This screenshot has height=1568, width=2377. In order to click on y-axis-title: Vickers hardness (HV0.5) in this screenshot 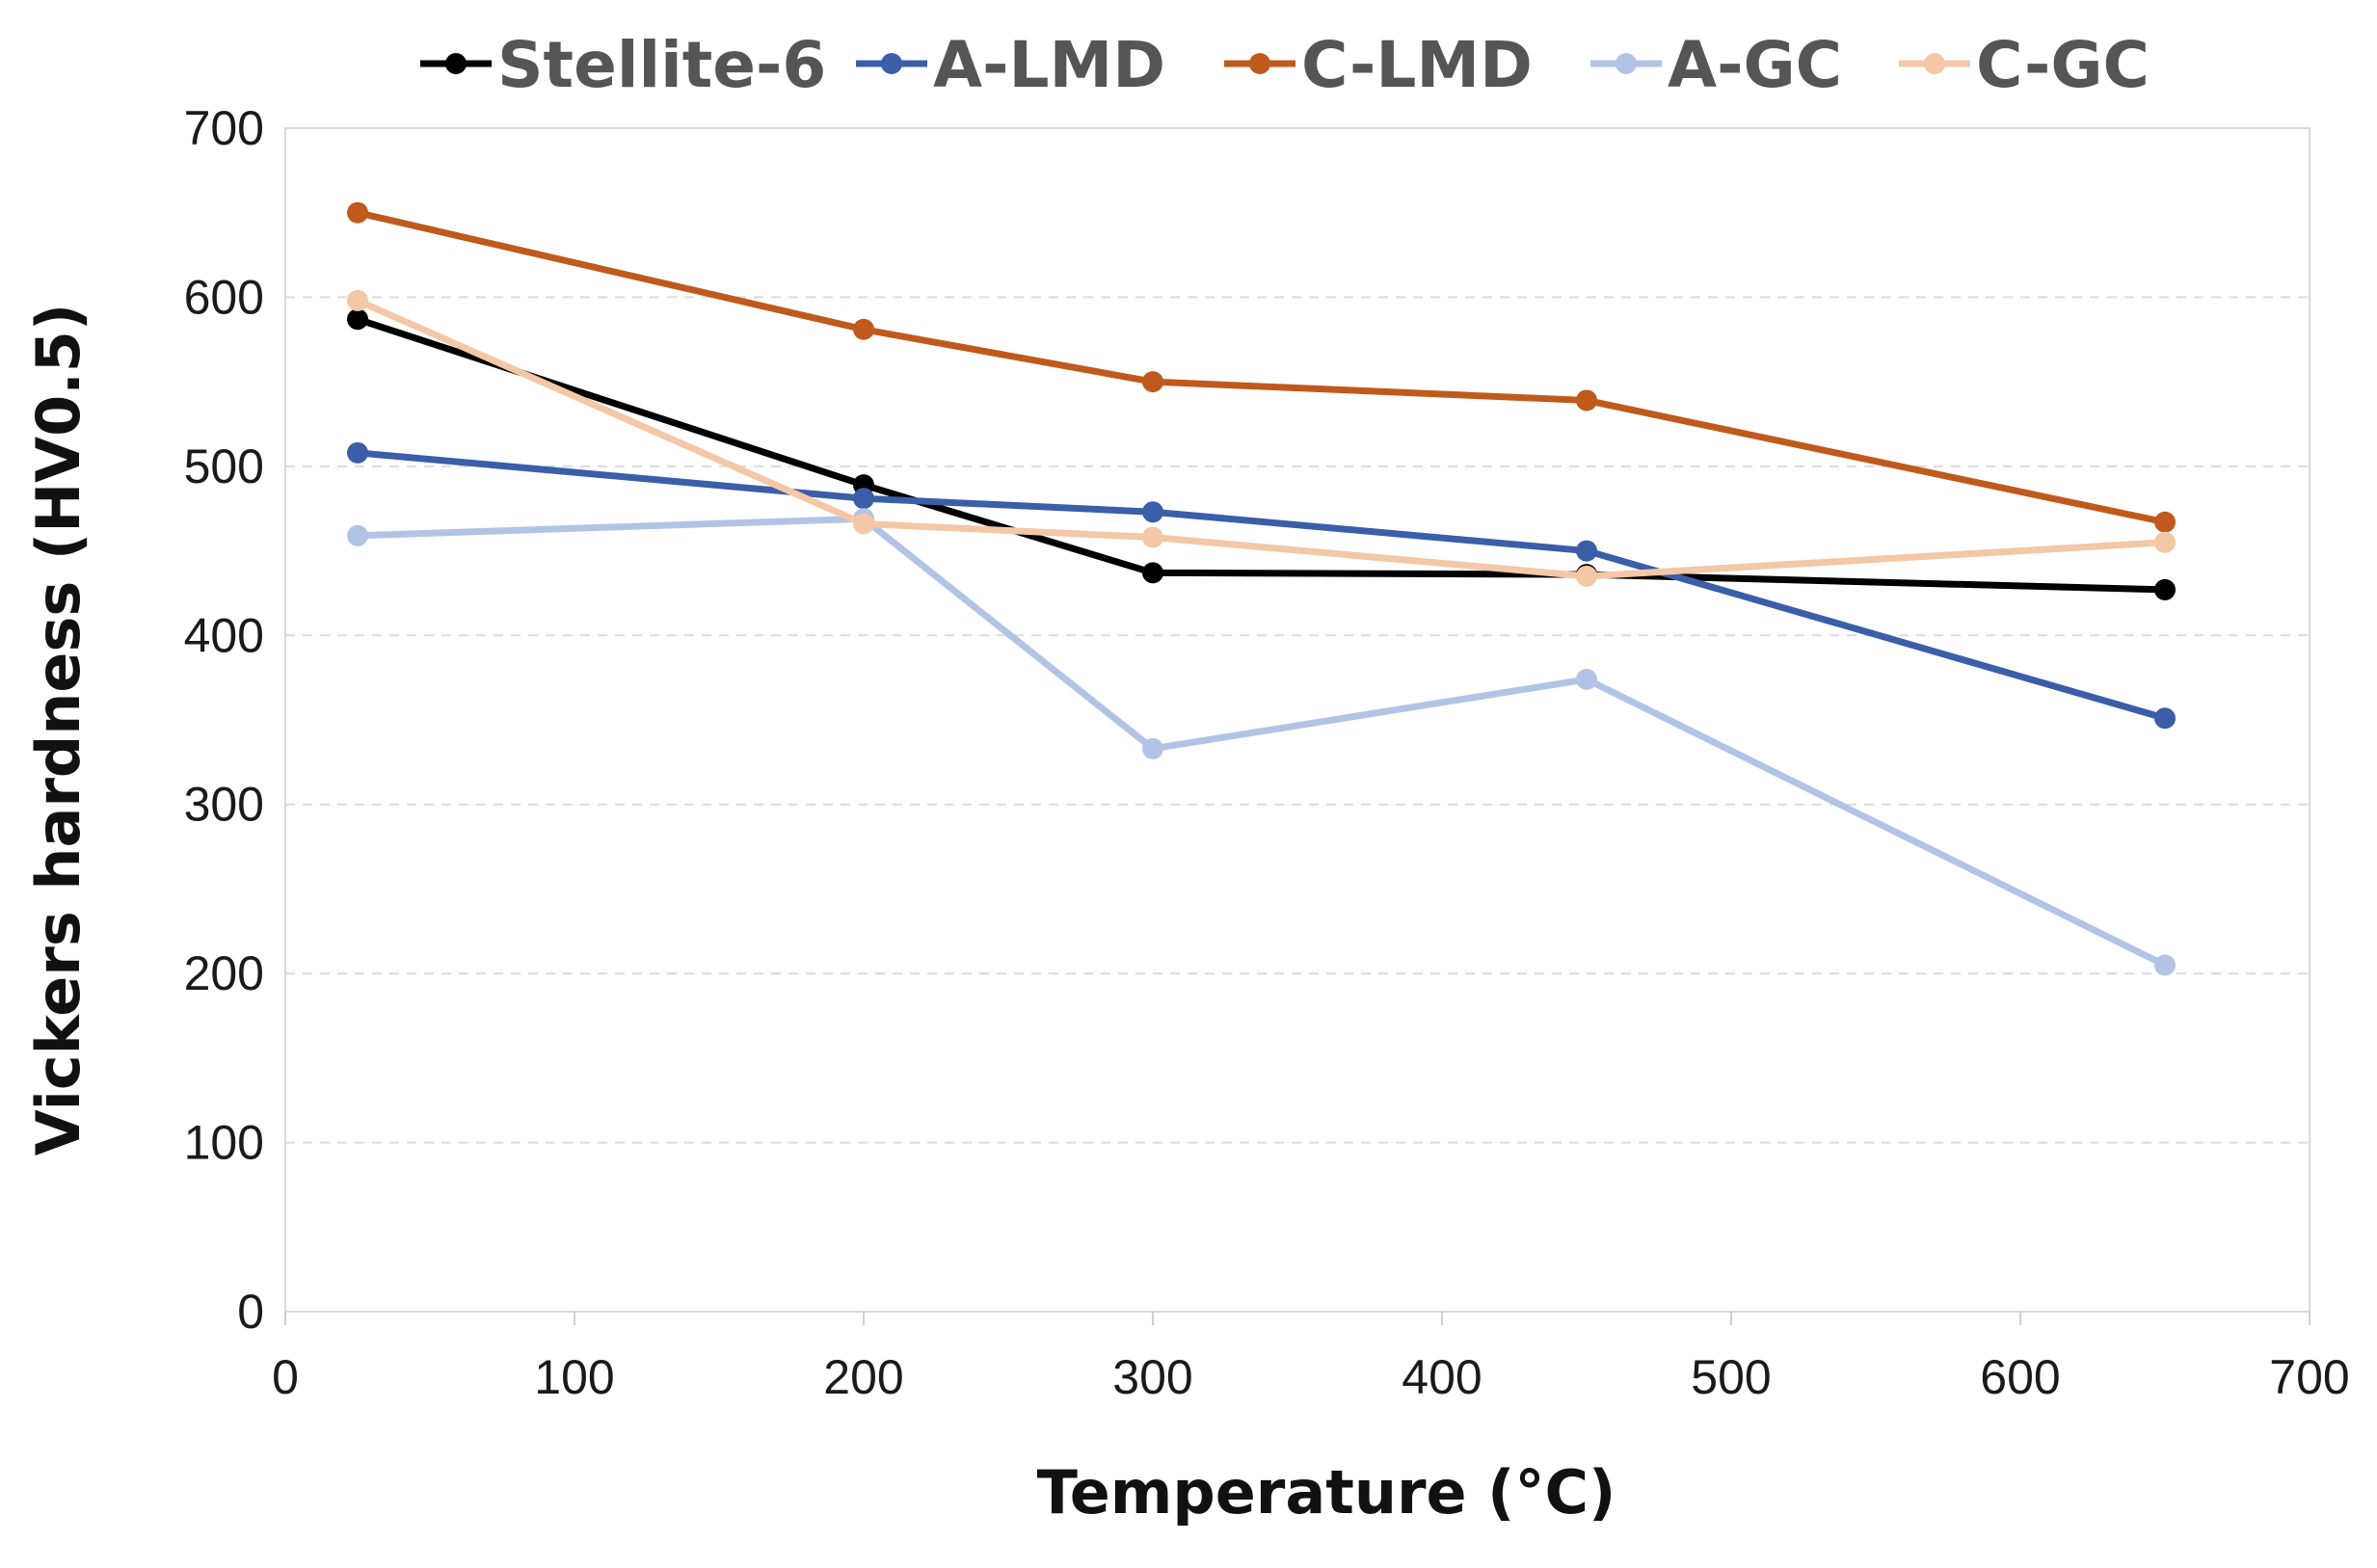, I will do `click(58, 730)`.